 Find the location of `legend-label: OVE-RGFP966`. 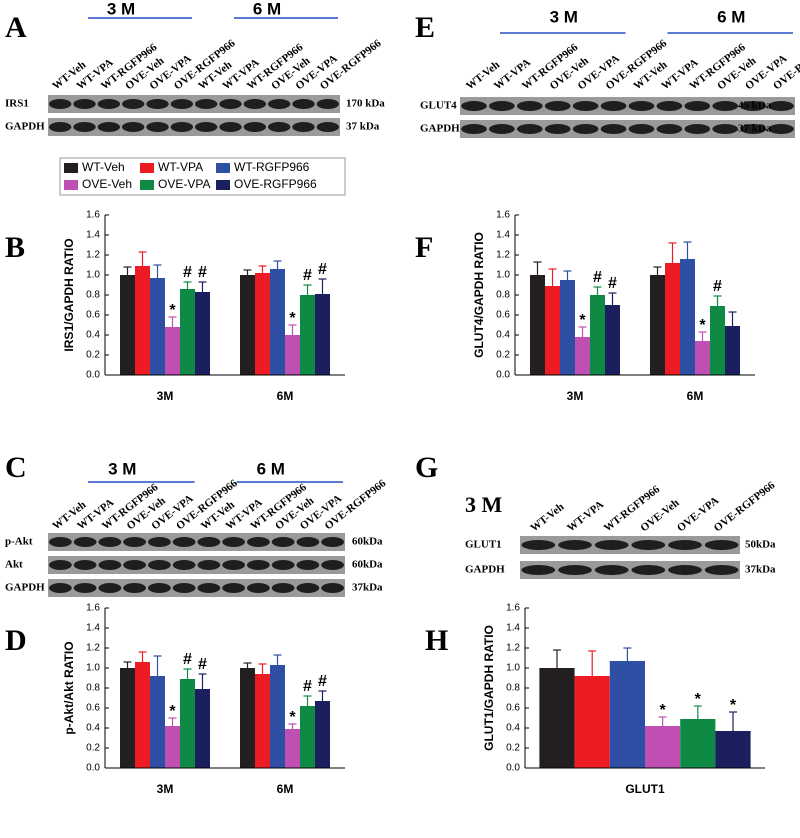

legend-label: OVE-RGFP966 is located at coordinates (275, 184).